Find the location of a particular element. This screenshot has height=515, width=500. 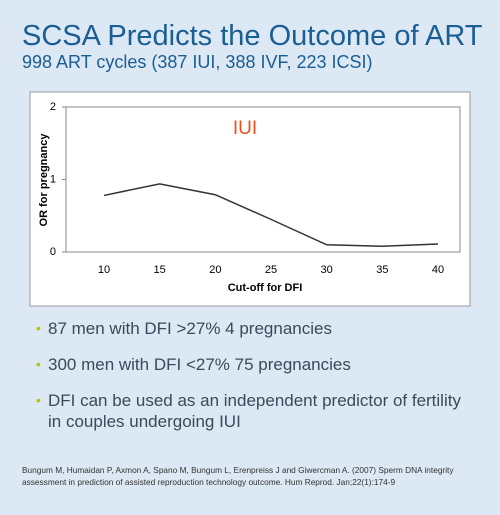

bullet: 87 men with DFI >27% 4 pregnancies is located at coordinates (257, 328).